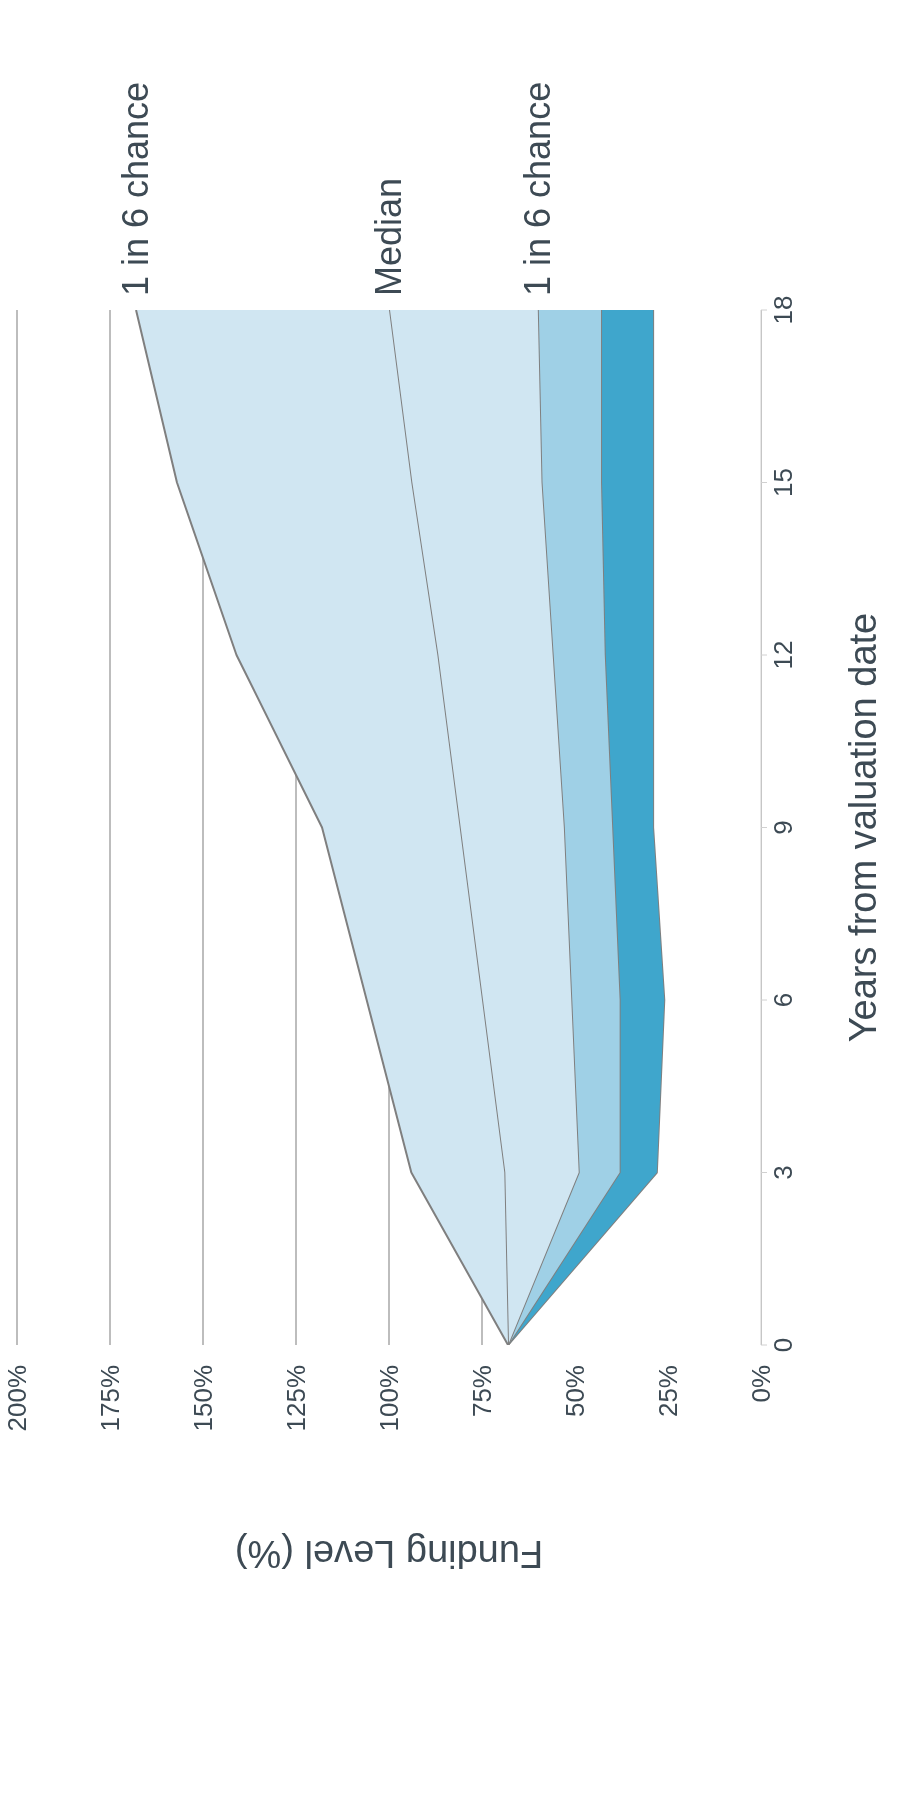  I want to click on y-tick-label: 18, so click(783, 310).